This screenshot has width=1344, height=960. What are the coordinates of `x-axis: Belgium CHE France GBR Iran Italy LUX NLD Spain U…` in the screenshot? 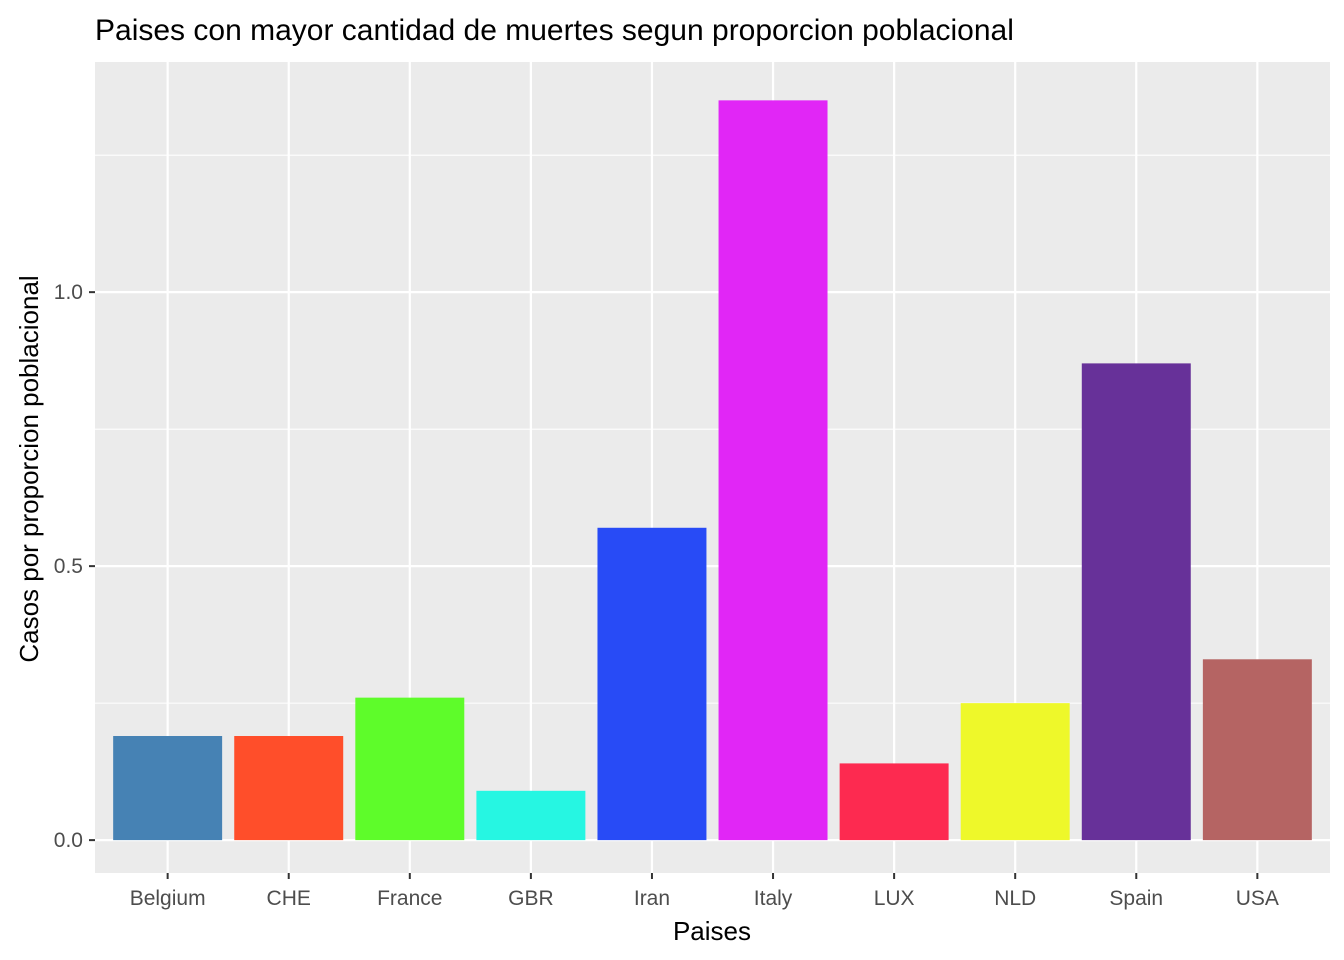 It's located at (704, 891).